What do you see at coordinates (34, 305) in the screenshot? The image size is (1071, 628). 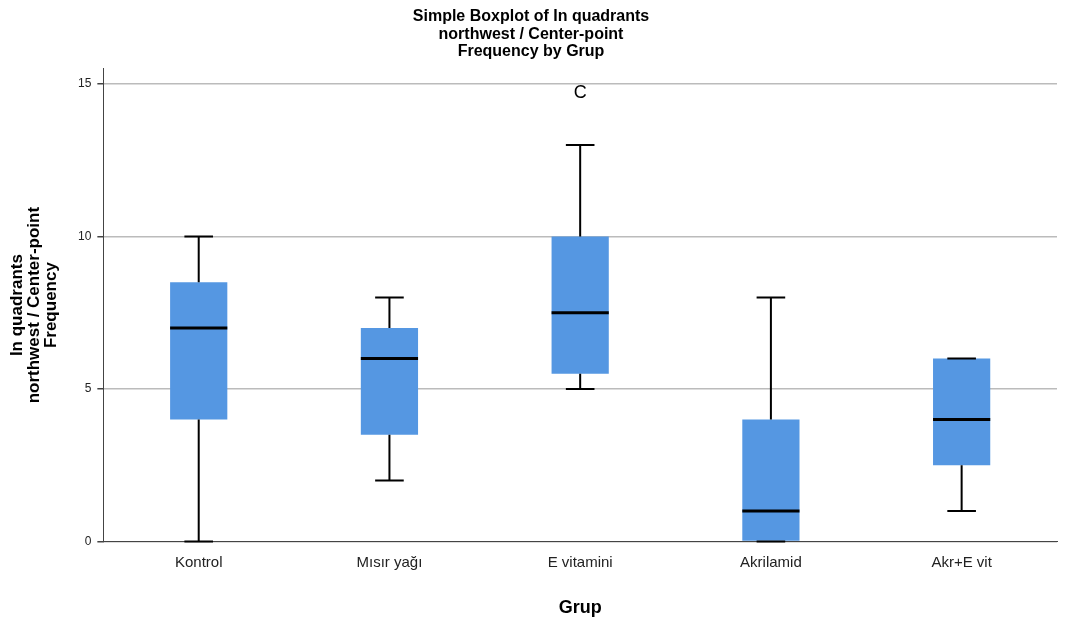 I see `y-axis-title: In quadrants northwest / Center-point Frequency` at bounding box center [34, 305].